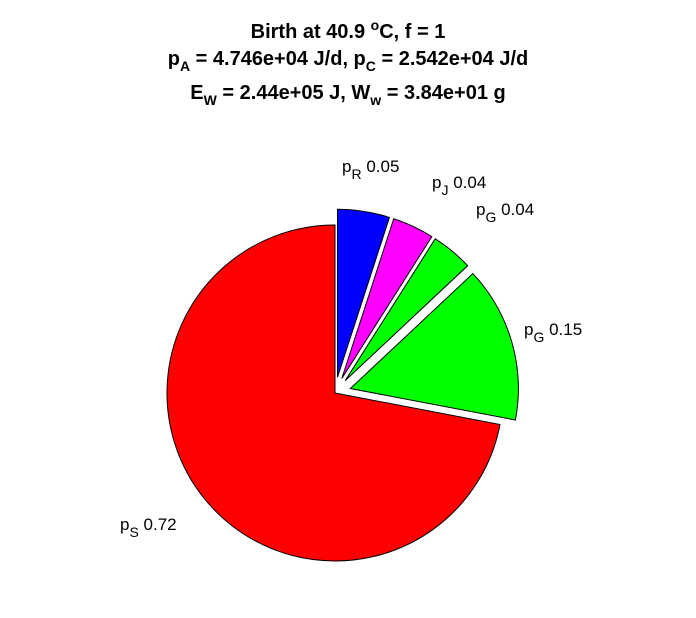 This screenshot has width=696, height=618. I want to click on title-line-1-text: Birth at 40.9, so click(310, 32).